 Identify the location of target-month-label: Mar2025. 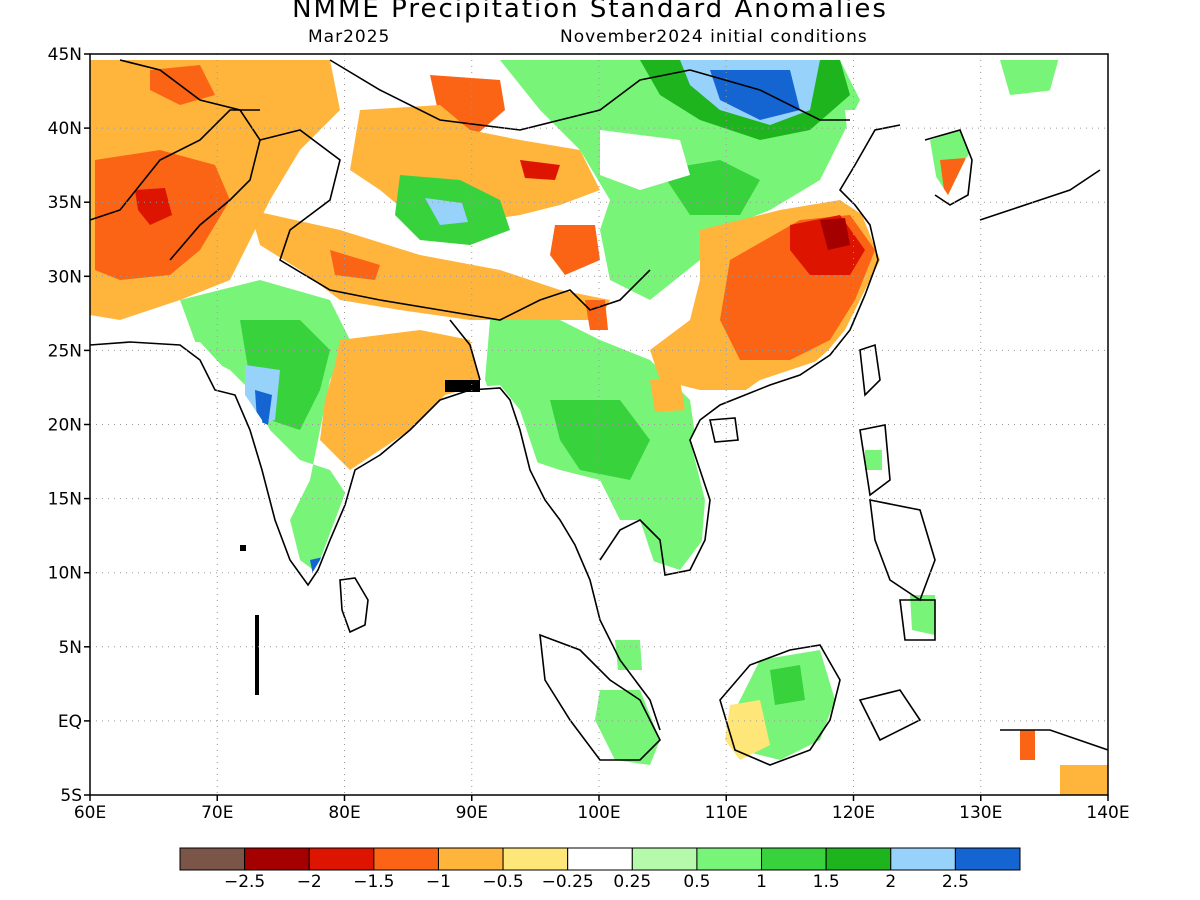
(349, 37).